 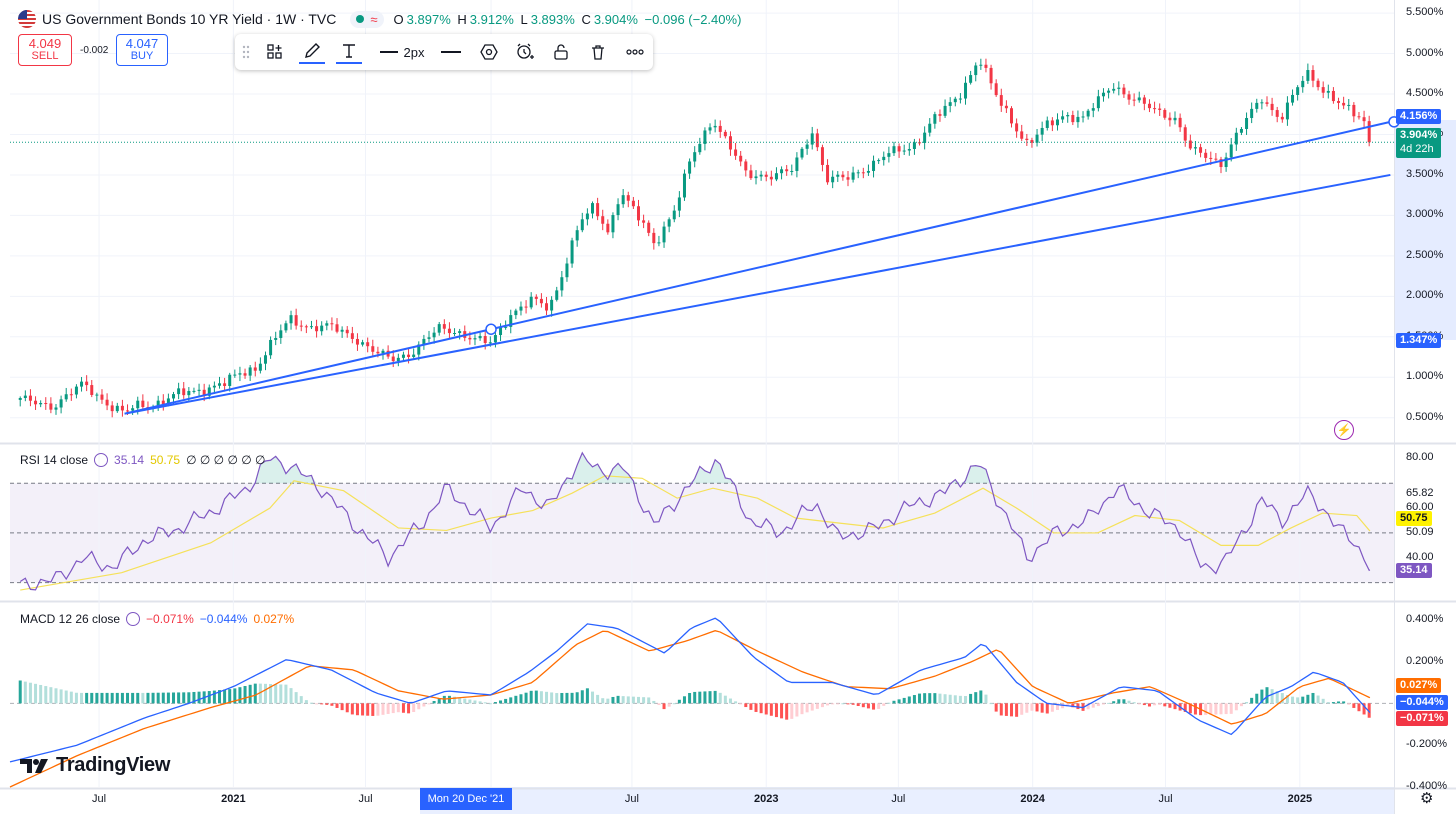 I want to click on buy-button: 4.047 BUY, so click(x=142, y=50).